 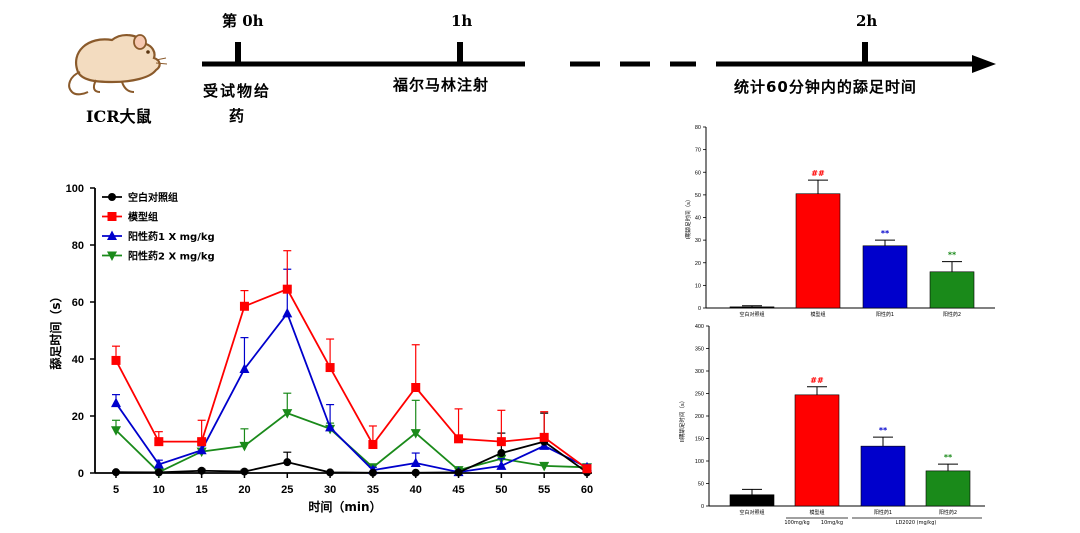 I want to click on x-tick-label: 15, so click(x=202, y=490).